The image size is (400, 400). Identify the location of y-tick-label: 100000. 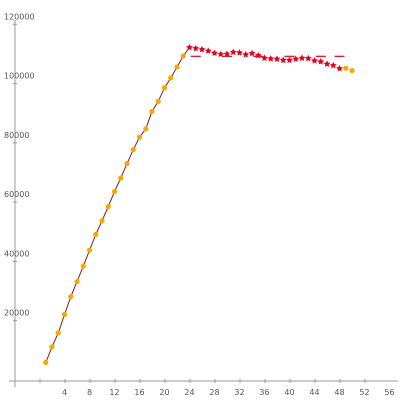
(19, 76).